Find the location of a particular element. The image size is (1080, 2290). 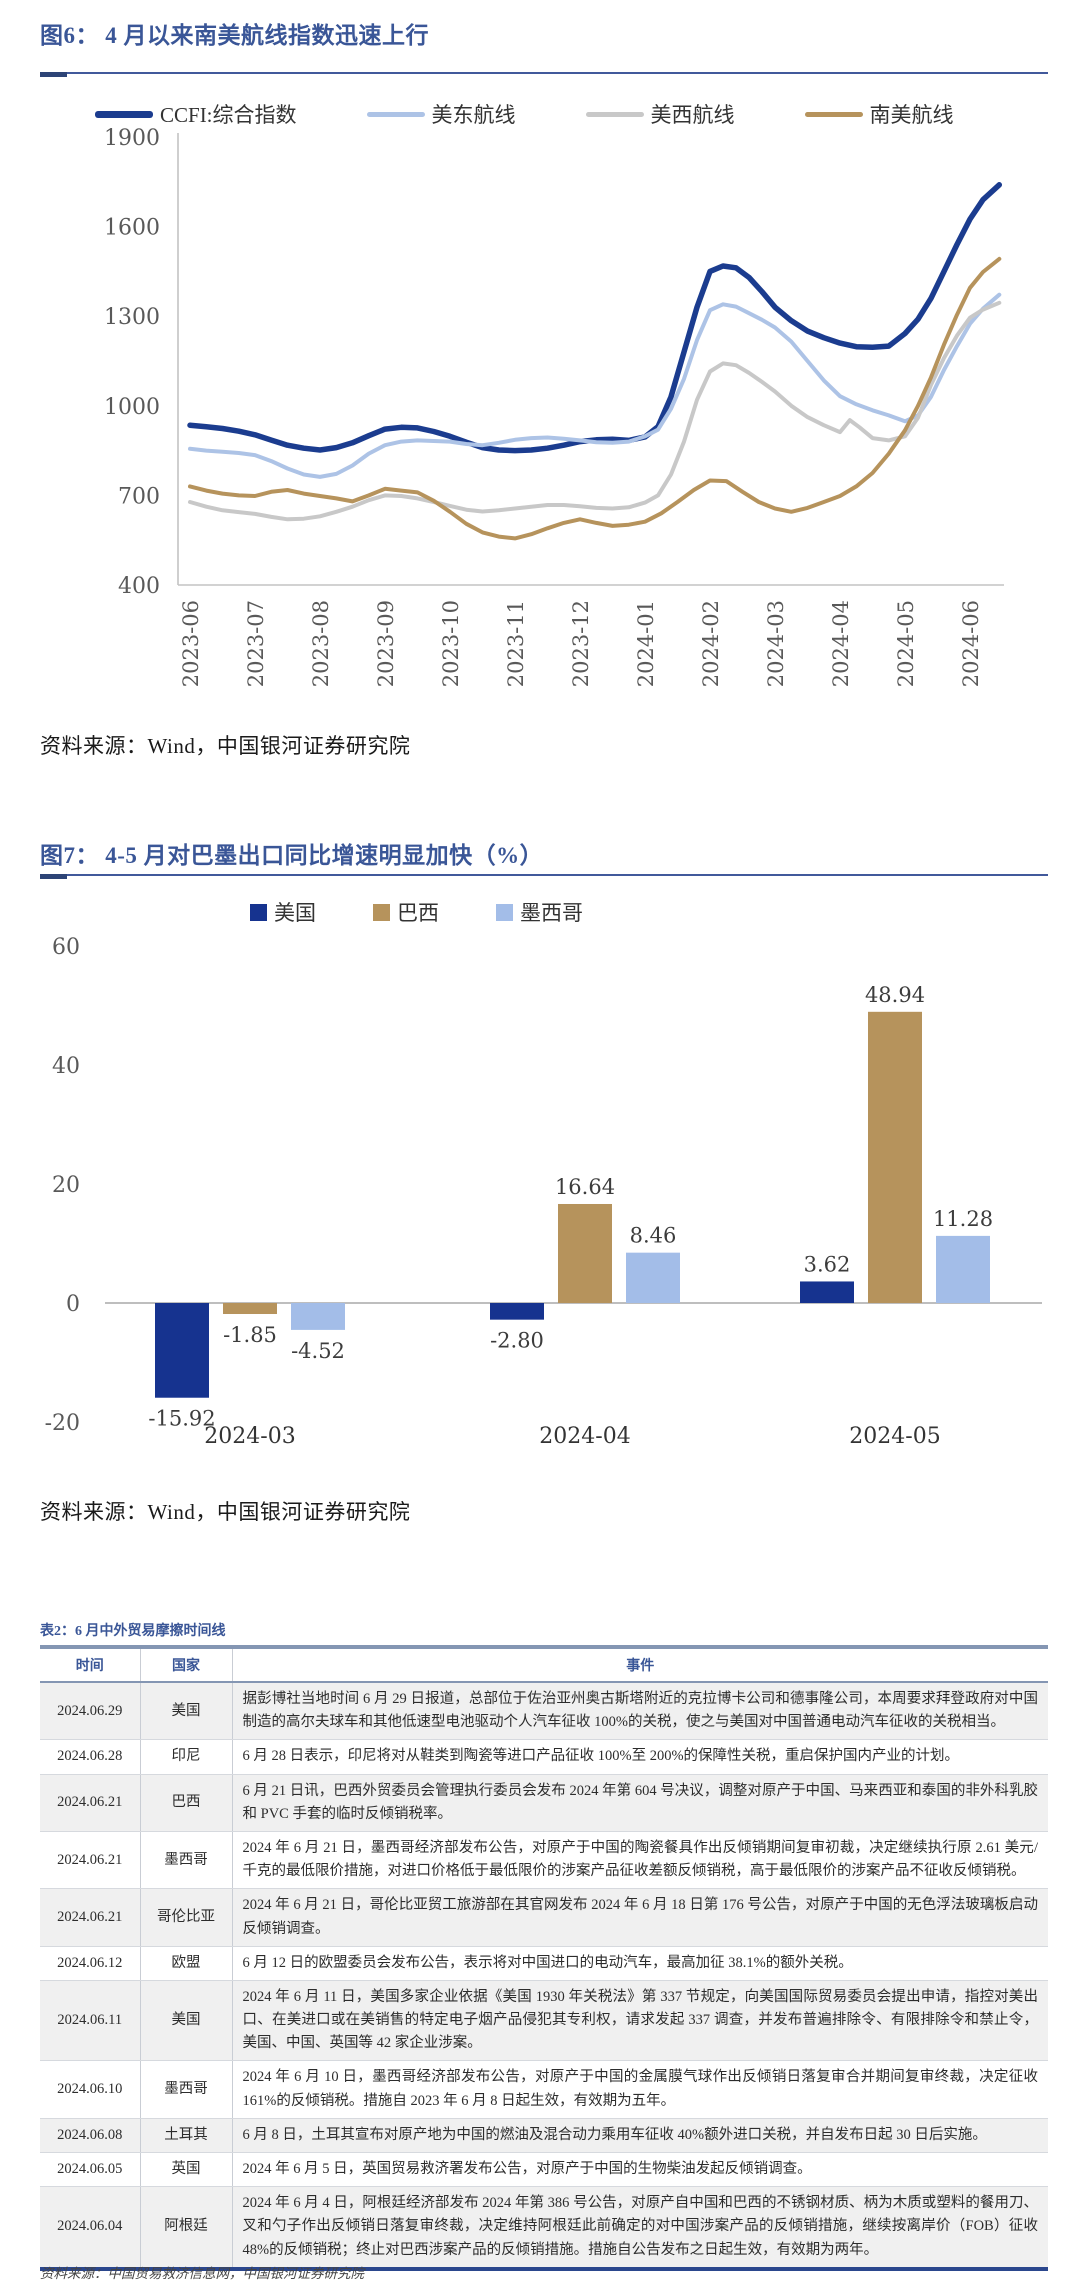

legend-square-swatch is located at coordinates (258, 912).